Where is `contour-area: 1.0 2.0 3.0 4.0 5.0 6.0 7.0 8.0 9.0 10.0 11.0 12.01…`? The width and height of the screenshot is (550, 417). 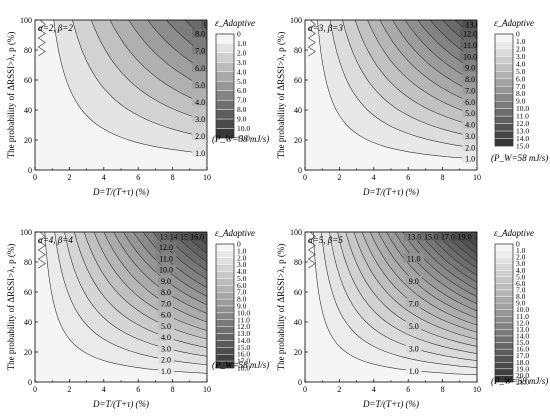 contour-area: 1.0 2.0 3.0 4.0 5.0 6.0 7.0 8.0 9.0 10.0 11.0 12.01… is located at coordinates (392, 95).